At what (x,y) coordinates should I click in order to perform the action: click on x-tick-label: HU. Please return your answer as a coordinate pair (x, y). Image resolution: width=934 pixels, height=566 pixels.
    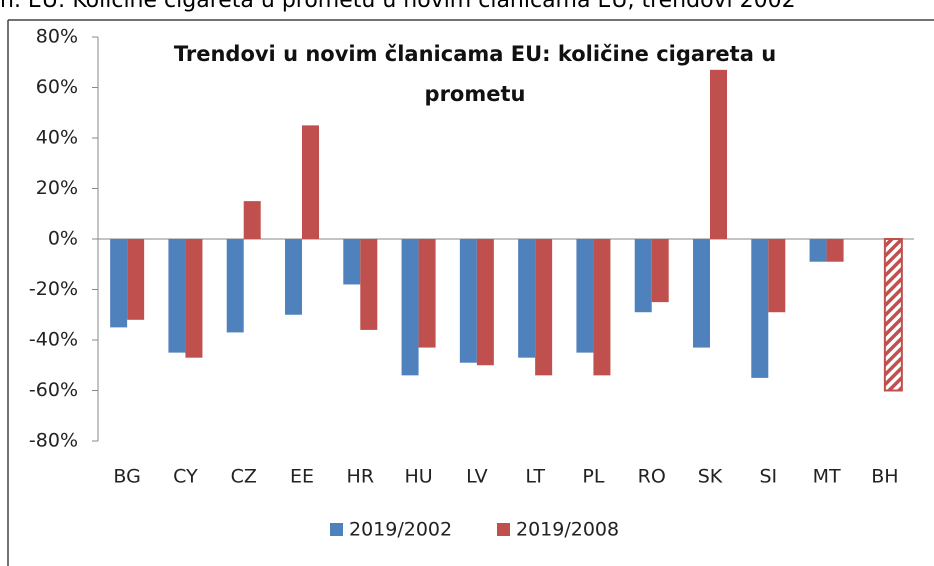
    Looking at the image, I should click on (418, 477).